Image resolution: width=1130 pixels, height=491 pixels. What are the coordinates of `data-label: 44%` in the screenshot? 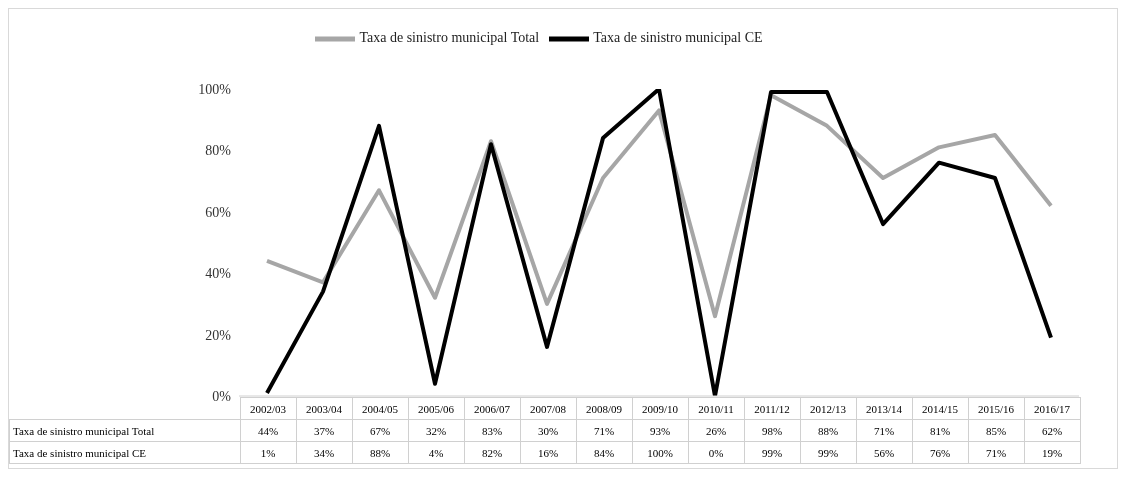 It's located at (268, 430).